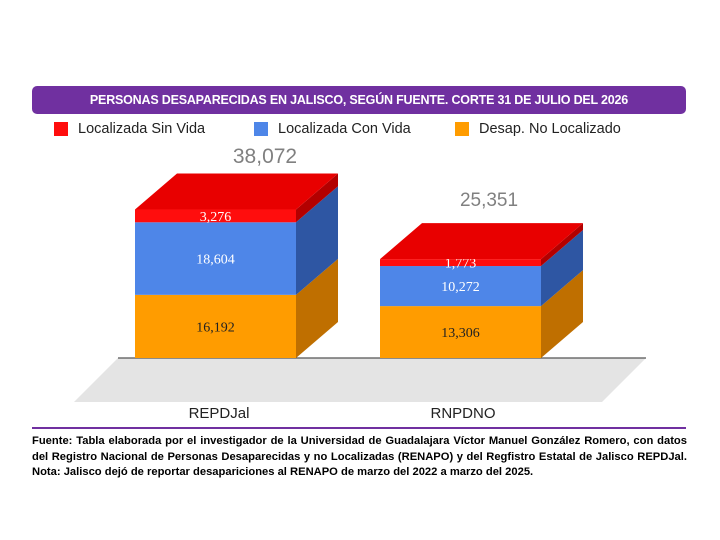  I want to click on total-label-rnpdno: 25,351, so click(489, 200).